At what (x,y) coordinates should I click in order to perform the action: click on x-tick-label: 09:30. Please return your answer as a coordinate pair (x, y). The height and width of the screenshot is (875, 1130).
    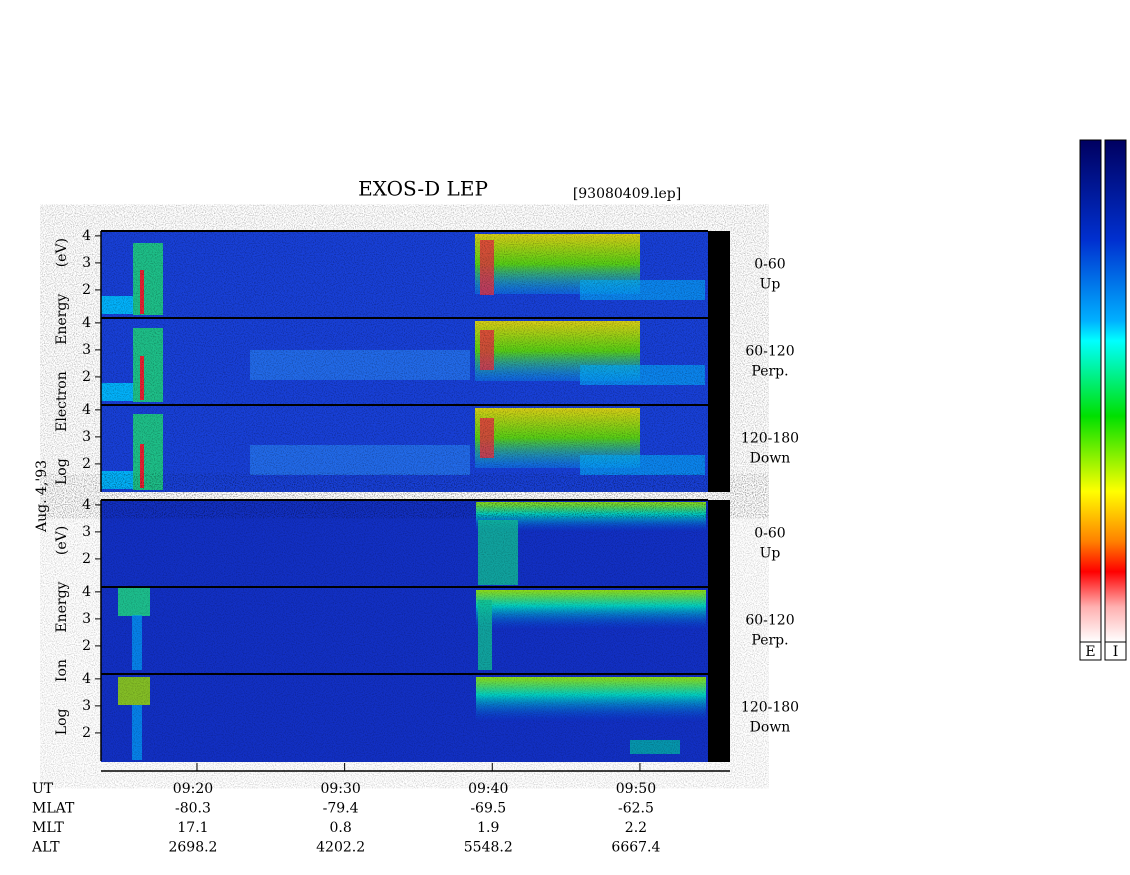
    Looking at the image, I should click on (340, 789).